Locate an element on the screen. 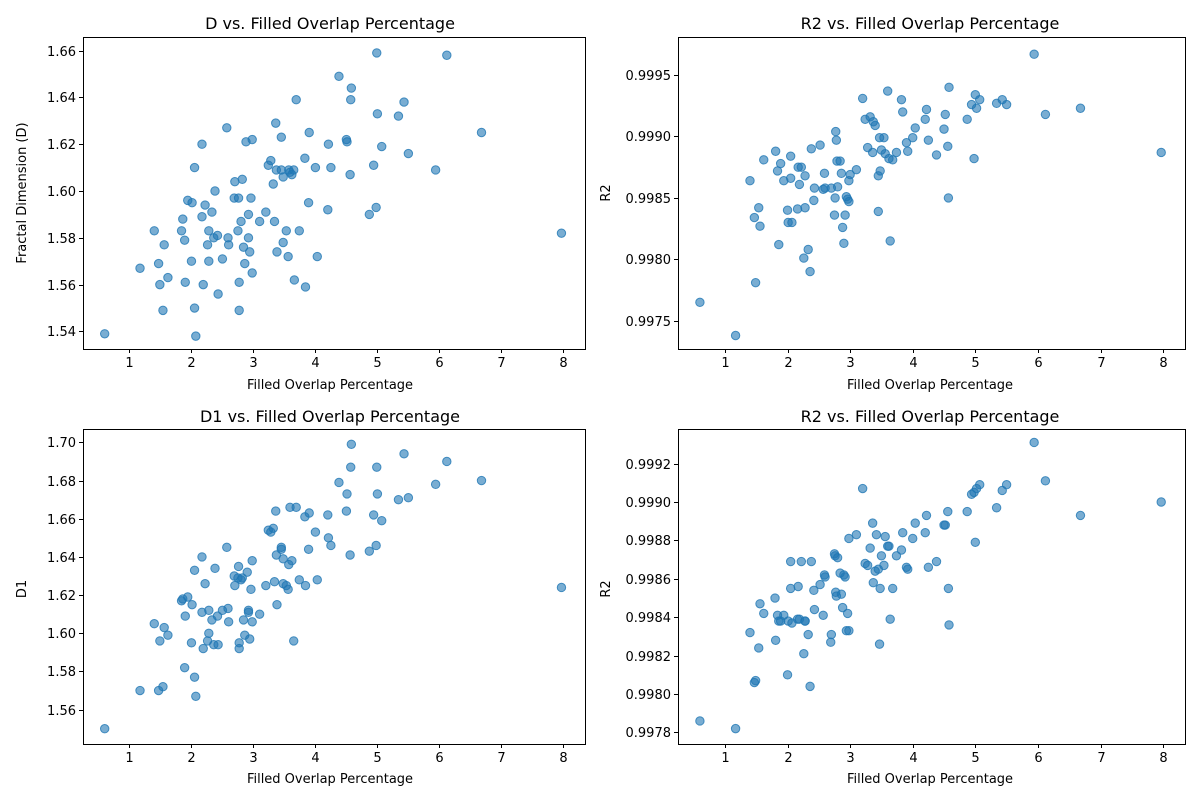  y-tick-label: 1.60 is located at coordinates (61, 192).